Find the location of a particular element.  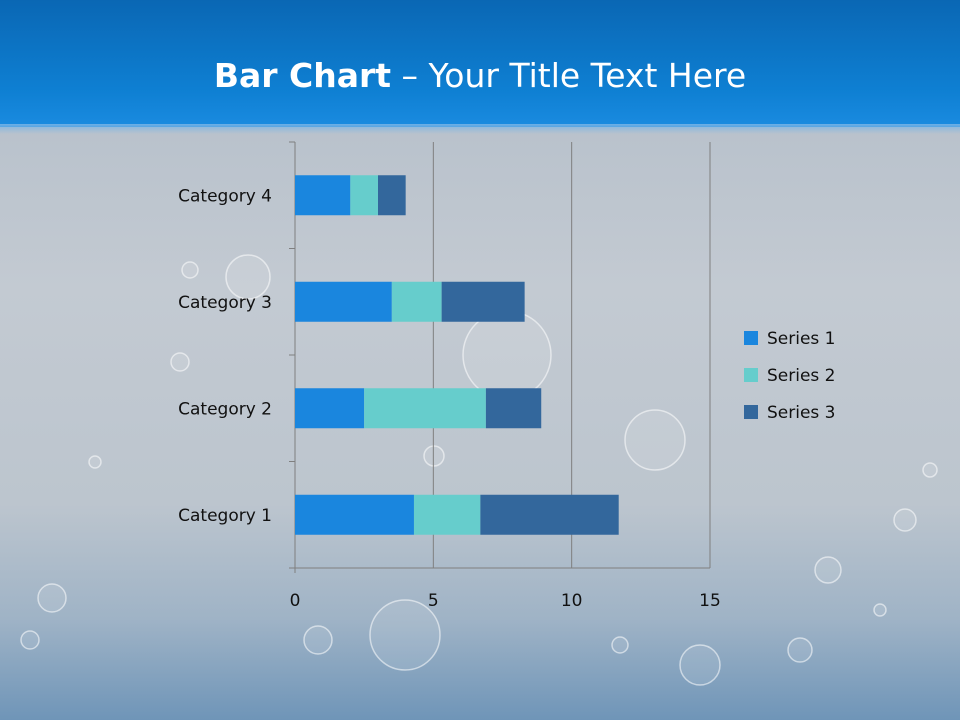

slide-title: Bar Chart – Your Title Text Here is located at coordinates (480, 76).